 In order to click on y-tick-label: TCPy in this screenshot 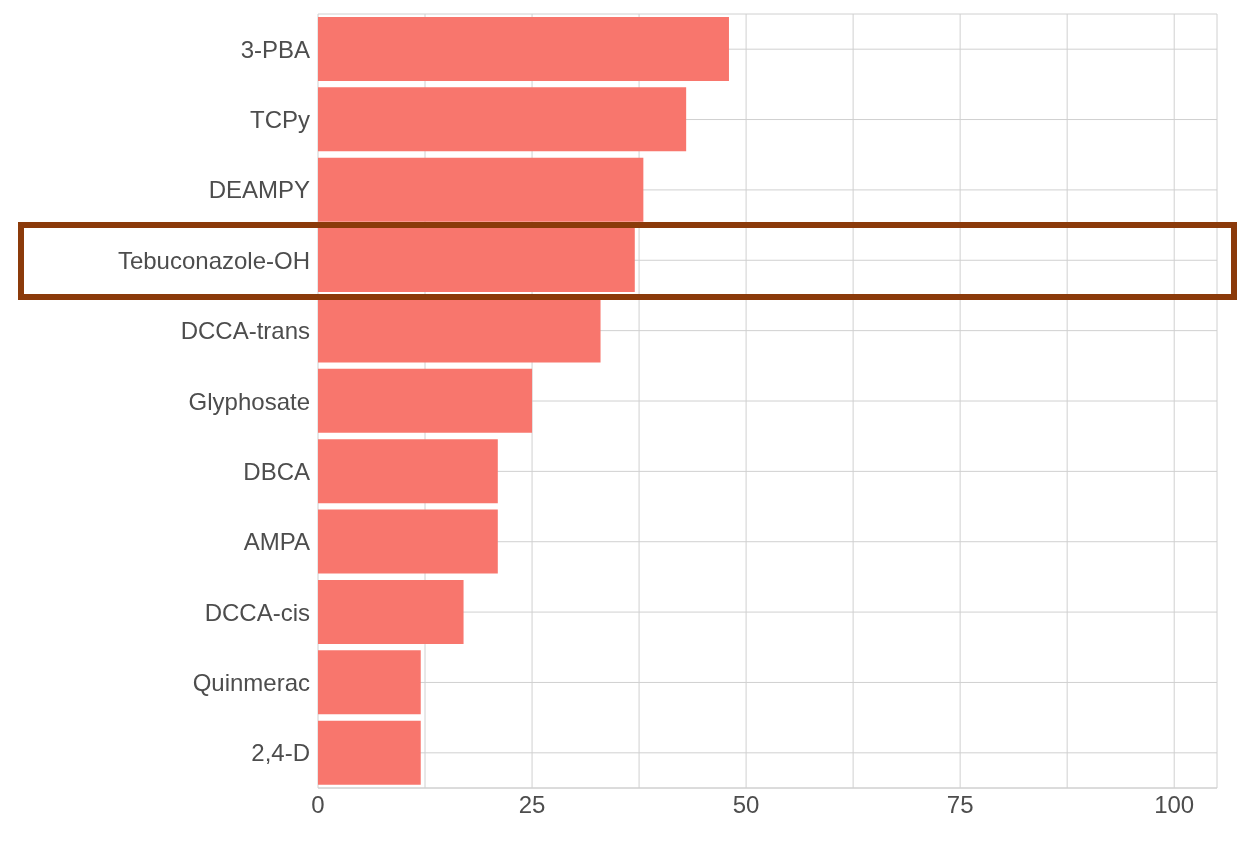, I will do `click(280, 120)`.